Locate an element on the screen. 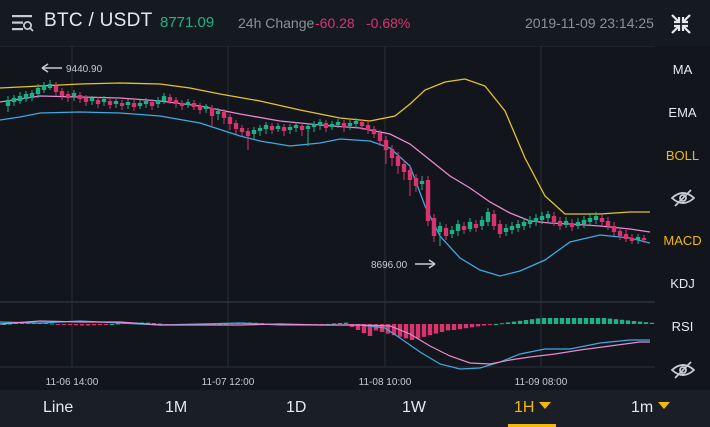  tab-1-day: 1D is located at coordinates (296, 407).